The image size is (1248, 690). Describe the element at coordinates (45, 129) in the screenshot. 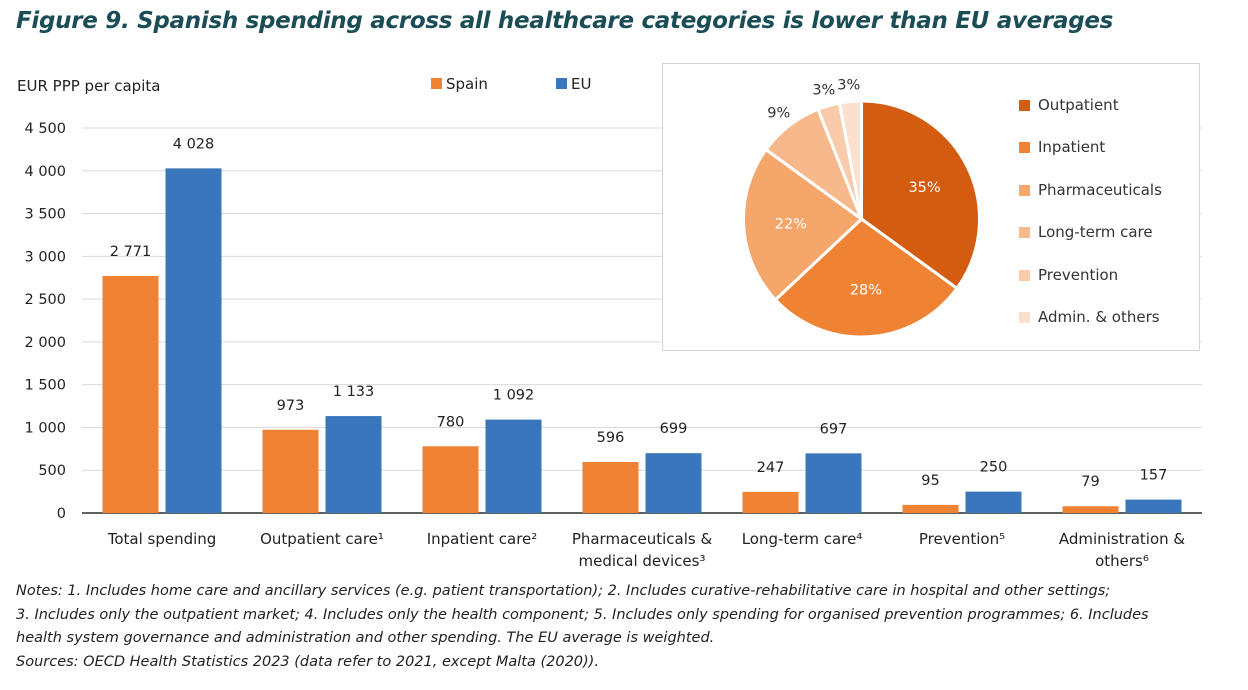

I see `y-tick-label: 4 500` at that location.